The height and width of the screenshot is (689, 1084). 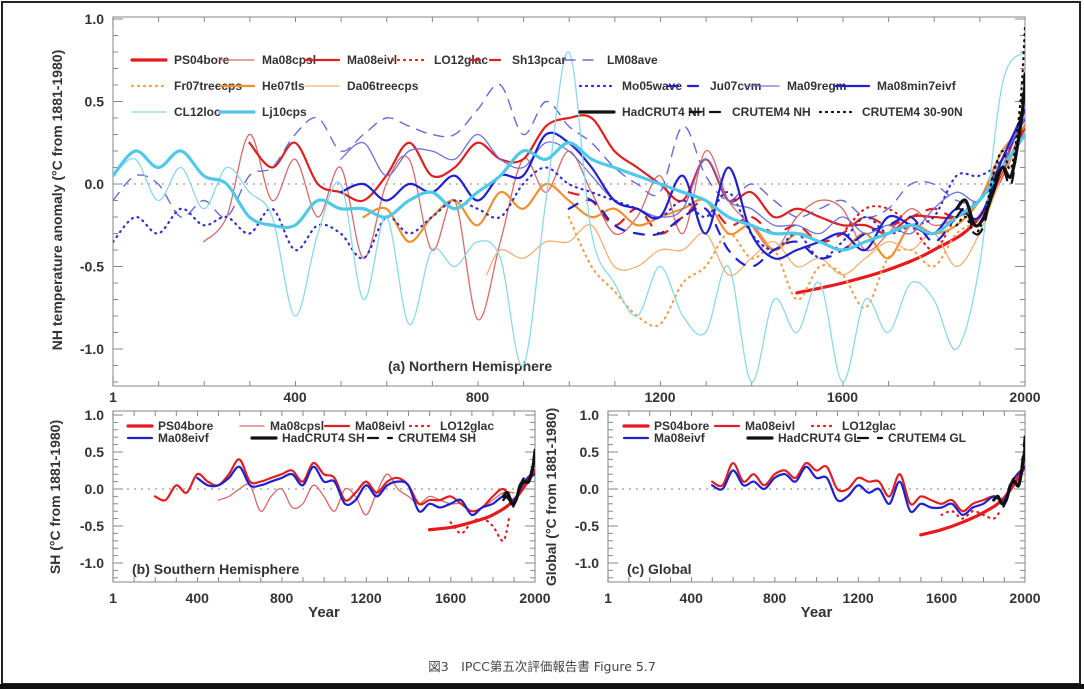 I want to click on series-line-crutem4-gl, so click(x=1008, y=470).